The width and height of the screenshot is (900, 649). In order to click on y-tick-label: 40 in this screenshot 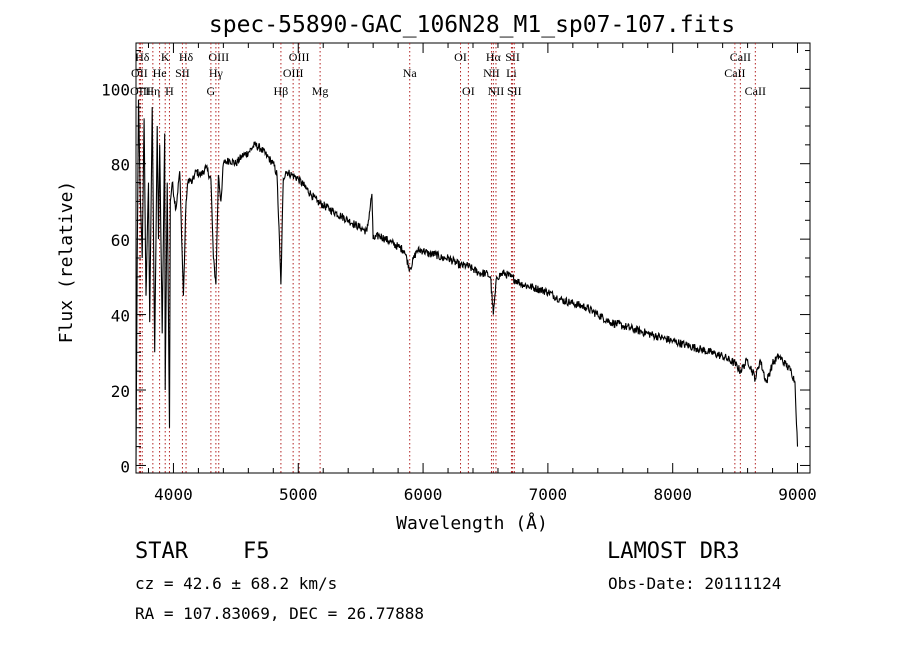, I will do `click(120, 316)`.